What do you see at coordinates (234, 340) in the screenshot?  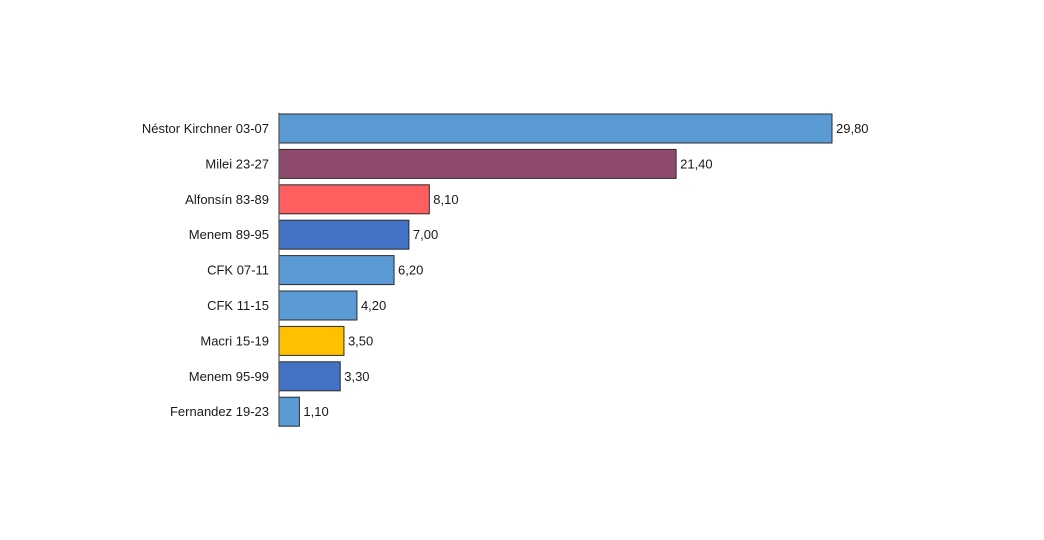 I see `category-label: Macri 15-19` at bounding box center [234, 340].